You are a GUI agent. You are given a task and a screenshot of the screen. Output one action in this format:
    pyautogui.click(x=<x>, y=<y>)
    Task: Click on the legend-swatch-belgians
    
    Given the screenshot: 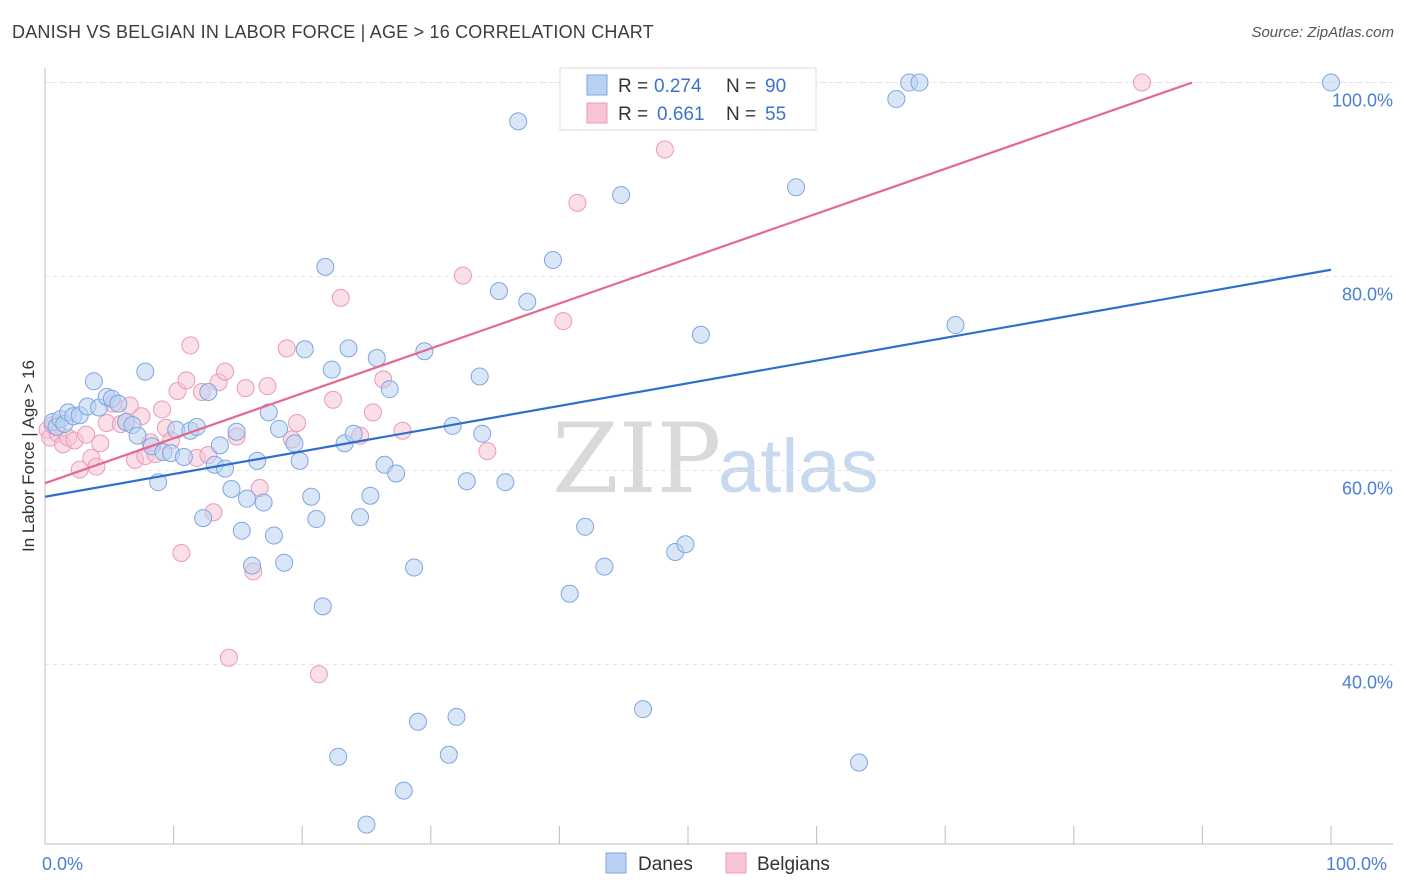 What is the action you would take?
    pyautogui.click(x=597, y=113)
    